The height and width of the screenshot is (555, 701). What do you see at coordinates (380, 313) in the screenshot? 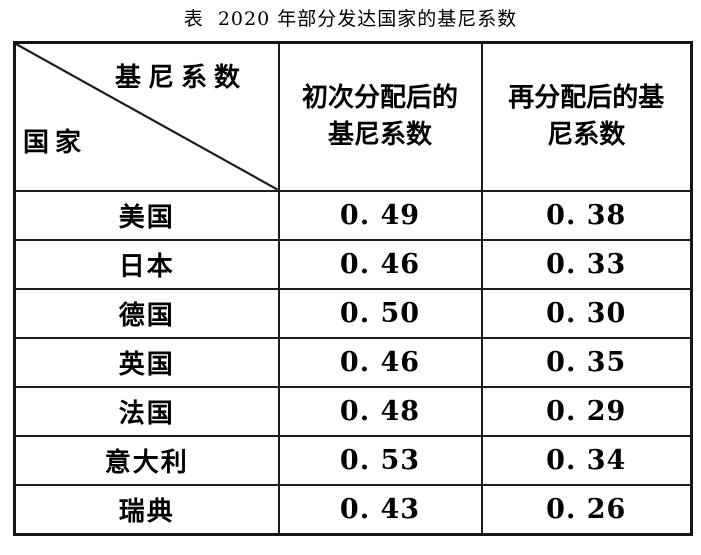
I see `primary-gini-cell: 0. 50` at bounding box center [380, 313].